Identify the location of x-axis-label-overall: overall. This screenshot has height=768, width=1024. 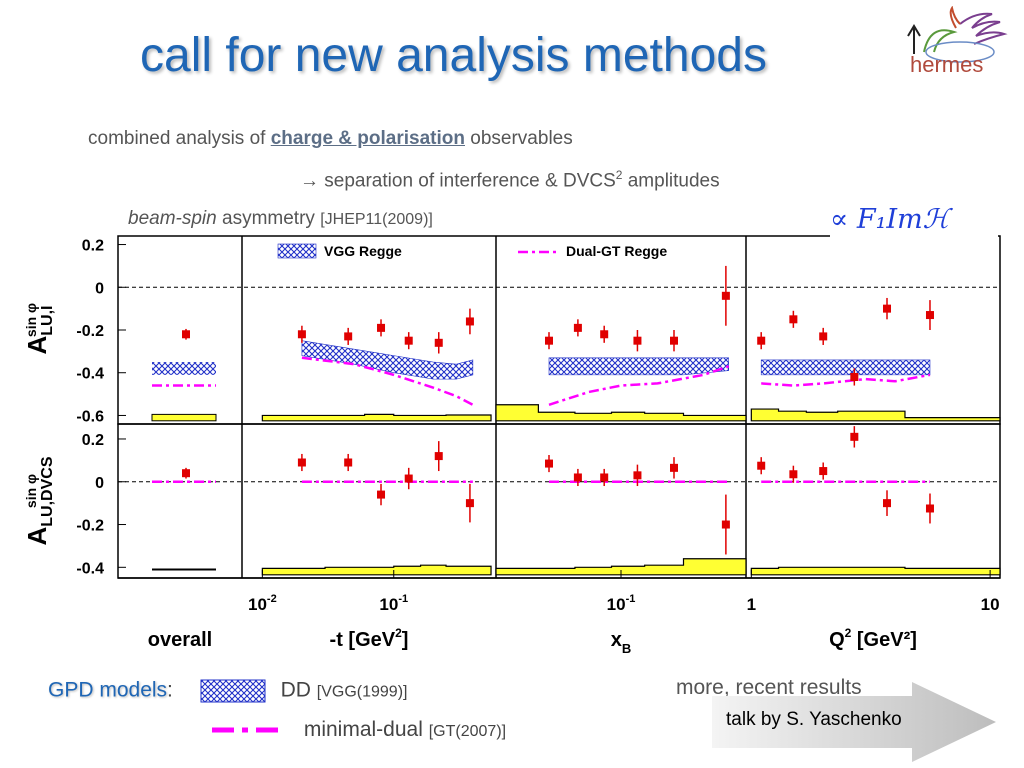
(180, 640).